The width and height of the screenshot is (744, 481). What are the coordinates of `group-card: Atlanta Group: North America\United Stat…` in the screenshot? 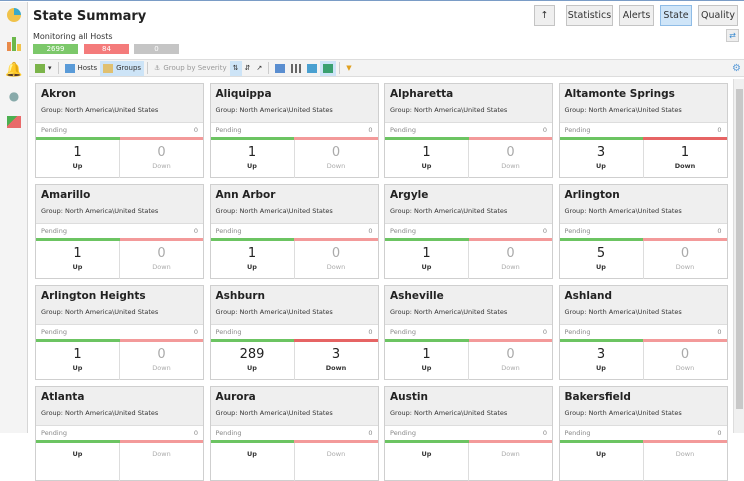 It's located at (119, 433).